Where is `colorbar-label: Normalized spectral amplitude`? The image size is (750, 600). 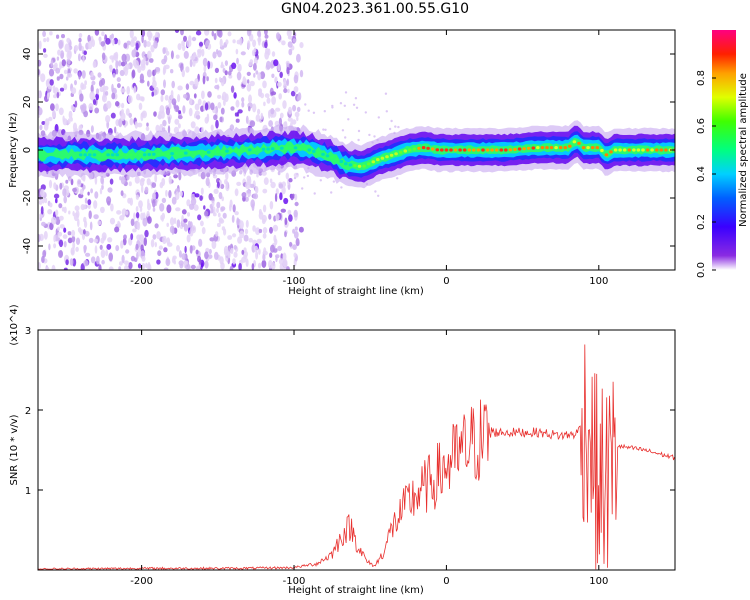
colorbar-label: Normalized spectral amplitude is located at coordinates (743, 150).